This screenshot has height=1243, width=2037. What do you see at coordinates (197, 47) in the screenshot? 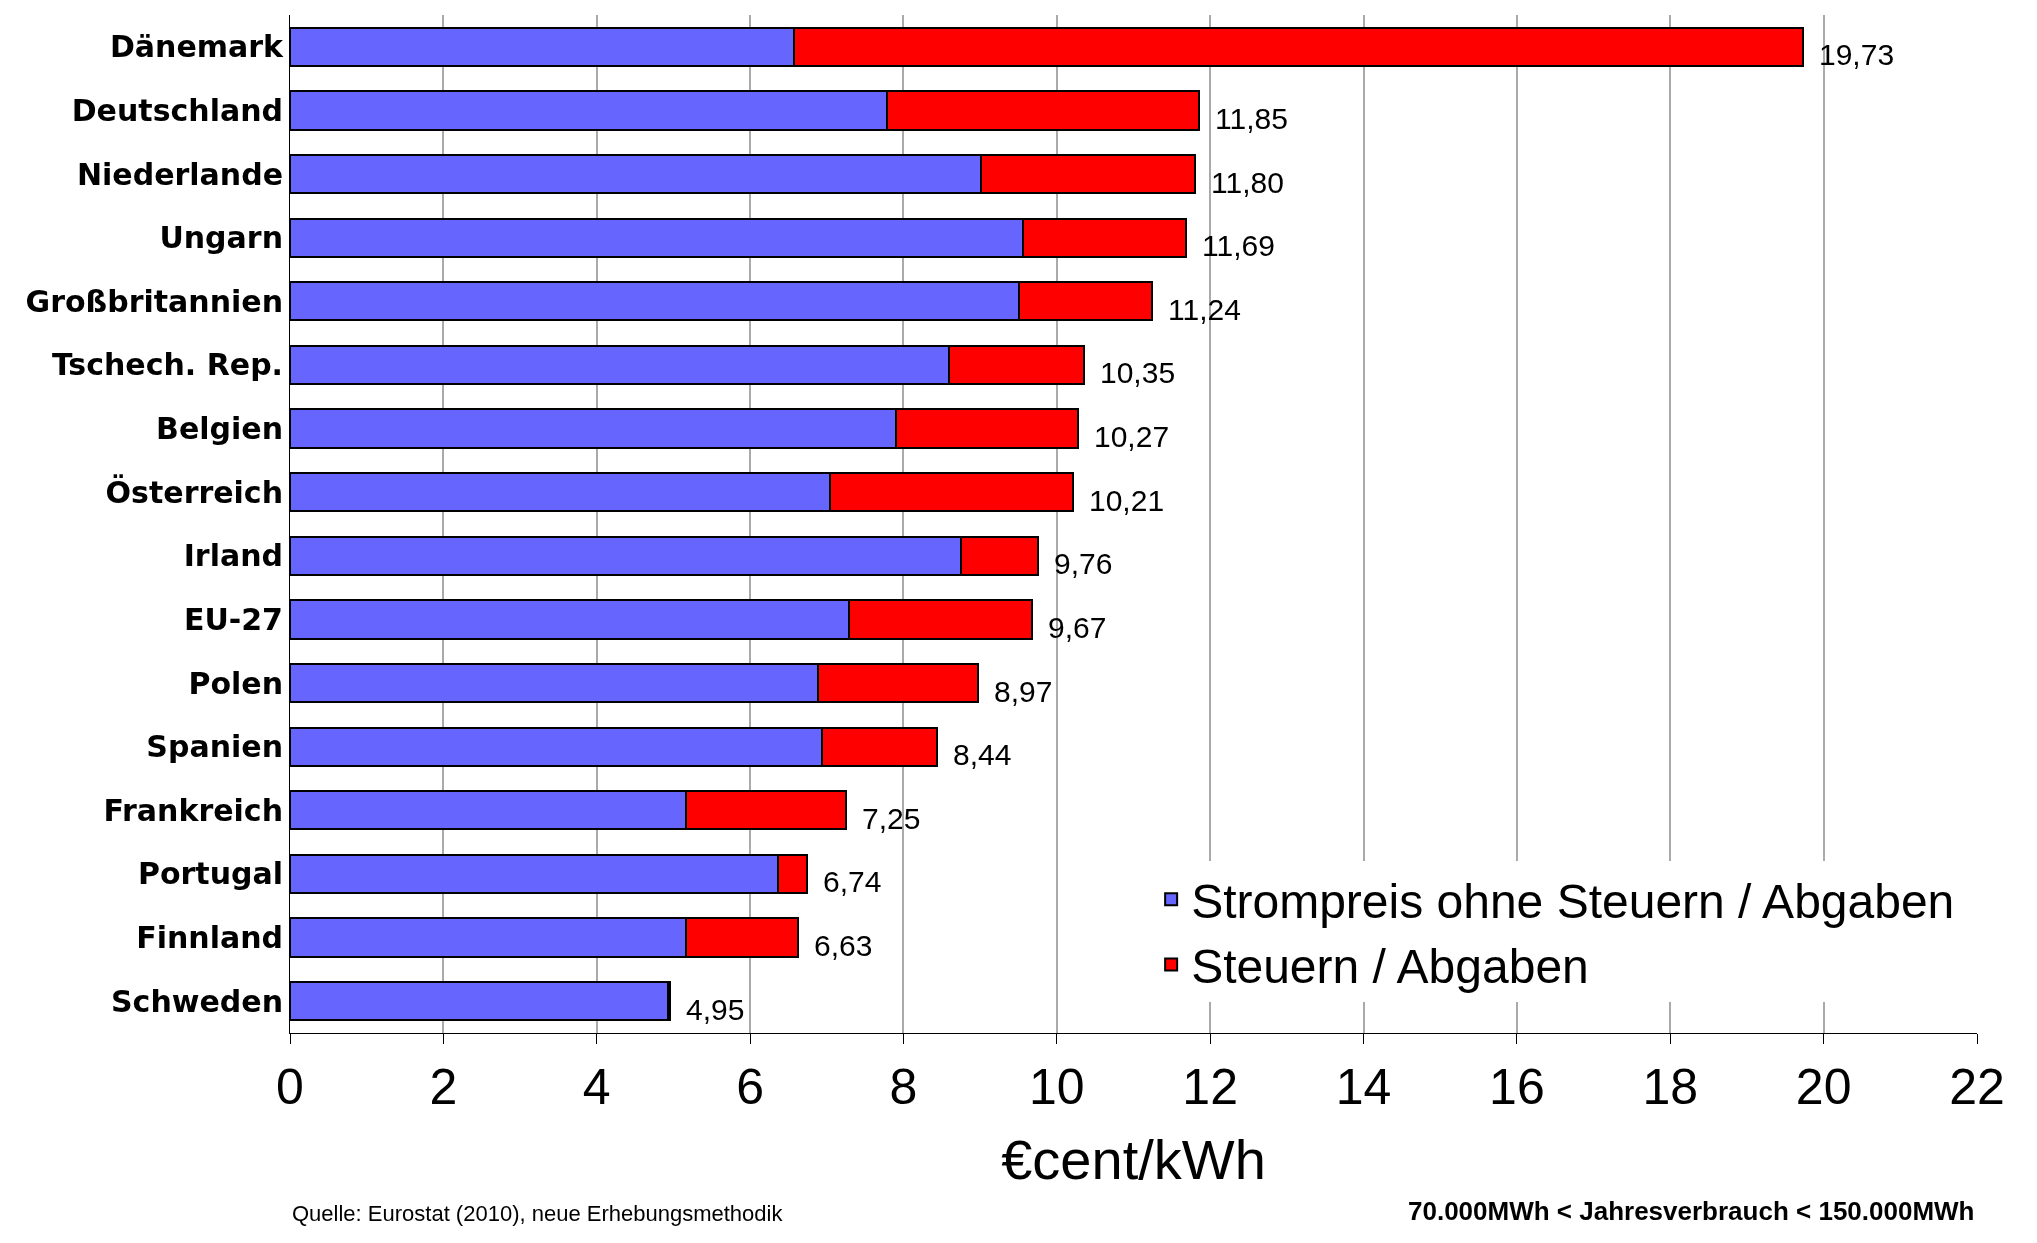
I see `y-tick-label: Dänemark` at bounding box center [197, 47].